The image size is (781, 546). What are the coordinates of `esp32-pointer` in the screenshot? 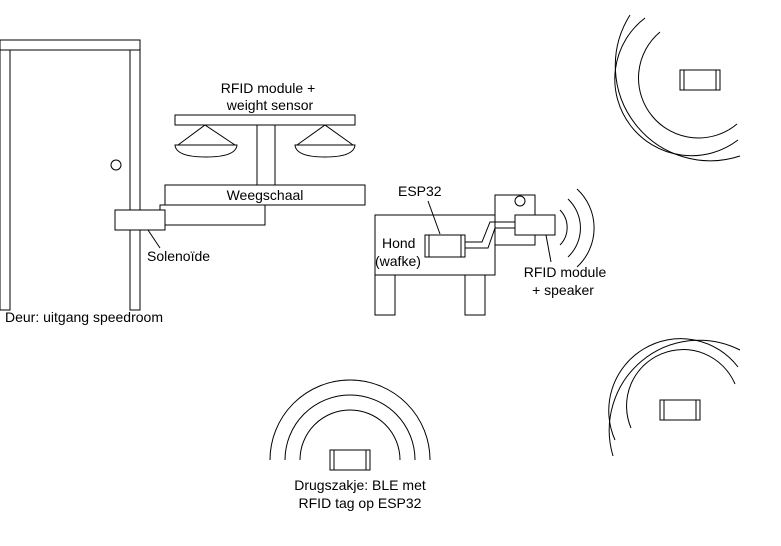 It's located at (434, 217).